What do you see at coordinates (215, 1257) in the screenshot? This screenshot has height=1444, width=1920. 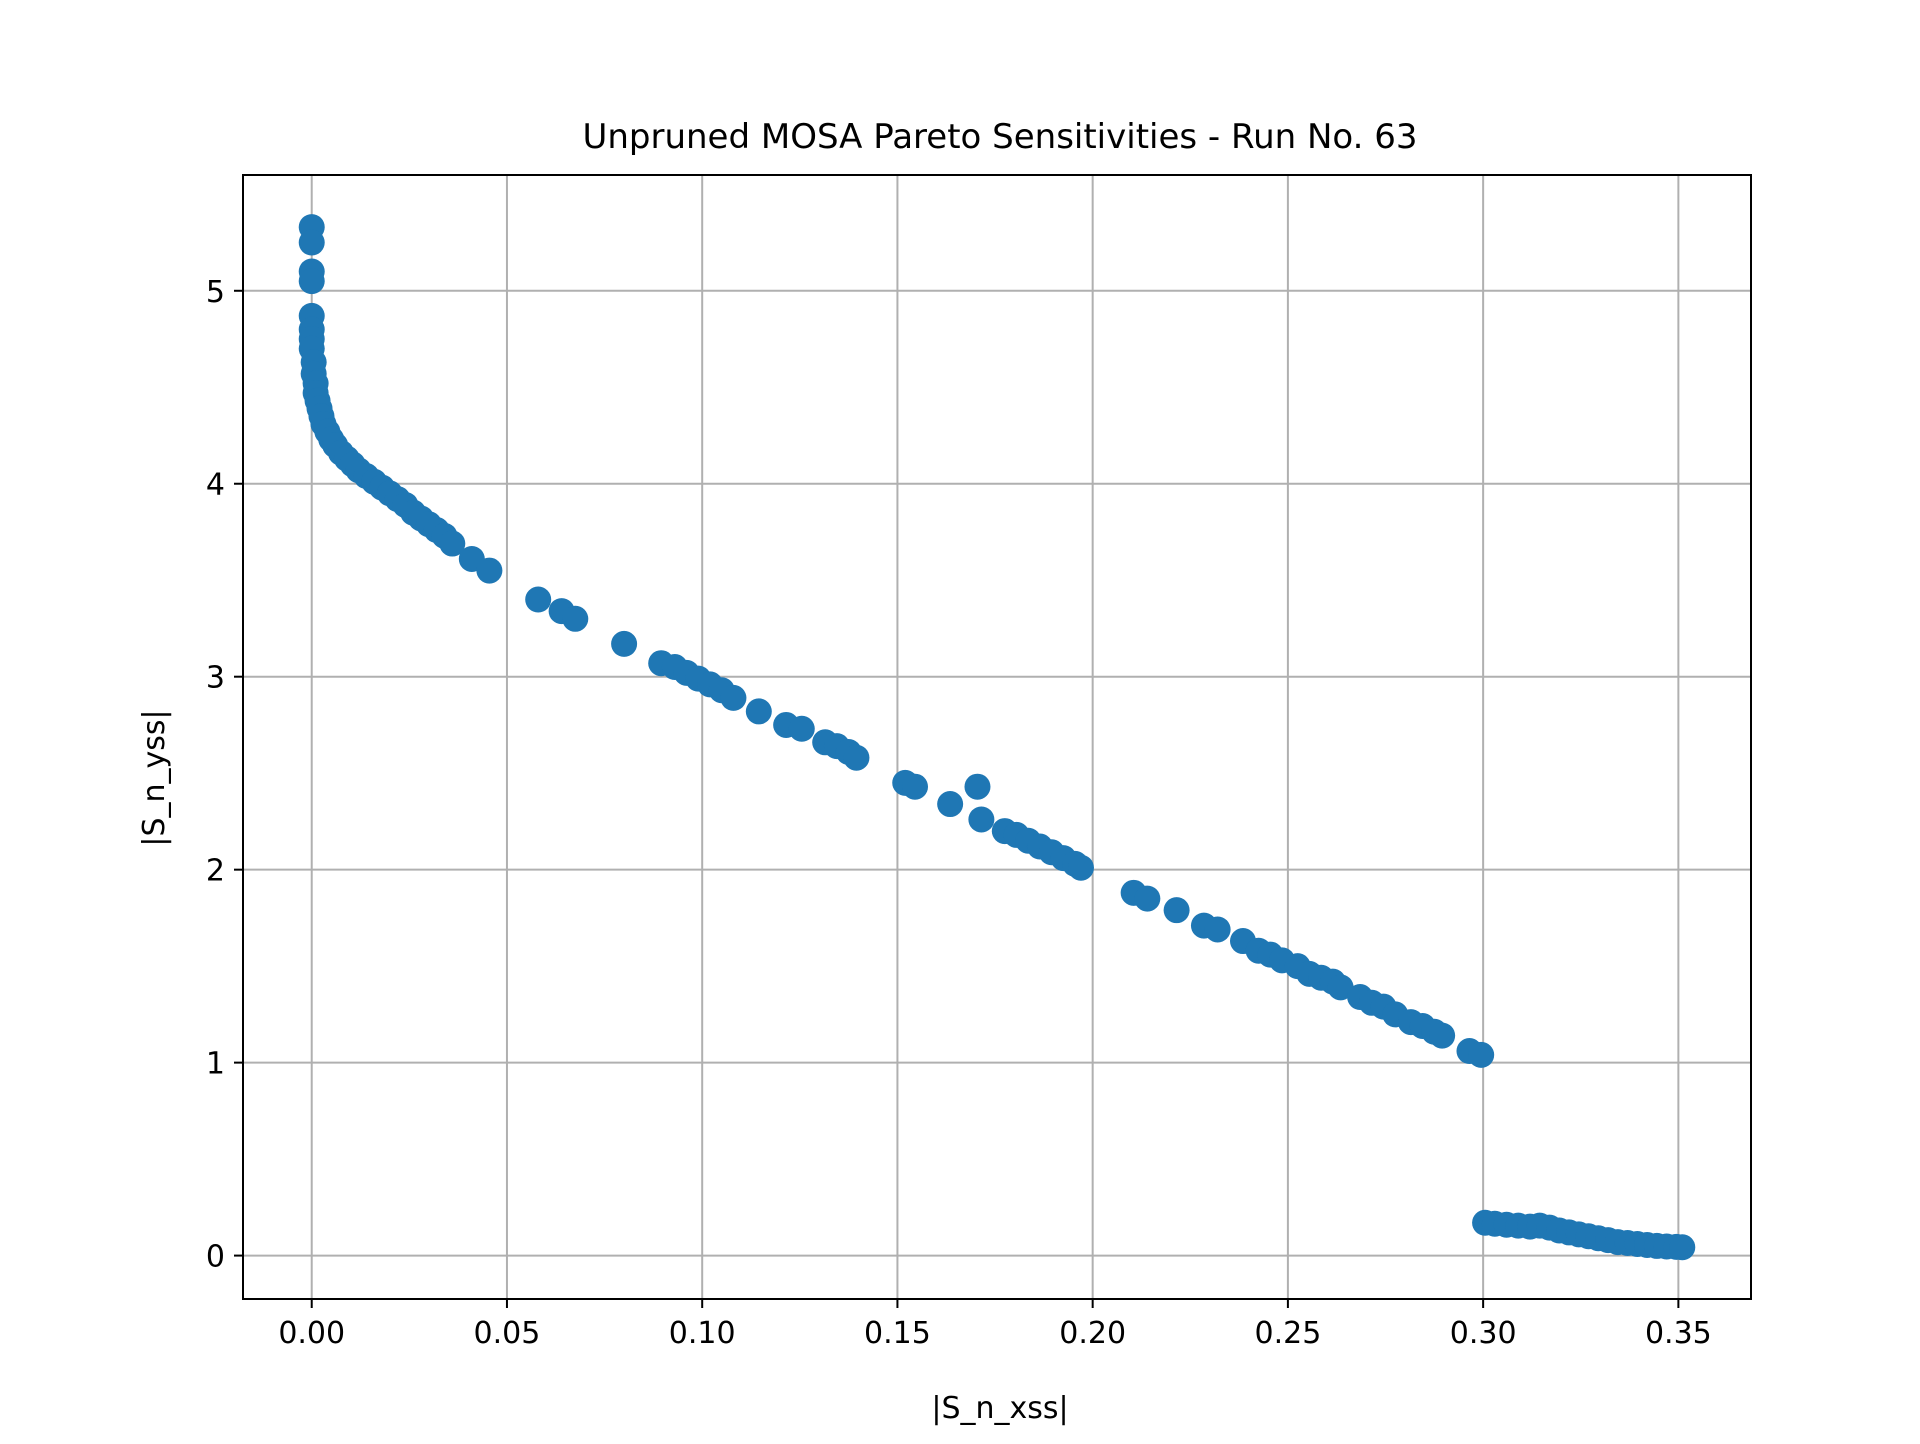 I see `y-tick-label: 0` at bounding box center [215, 1257].